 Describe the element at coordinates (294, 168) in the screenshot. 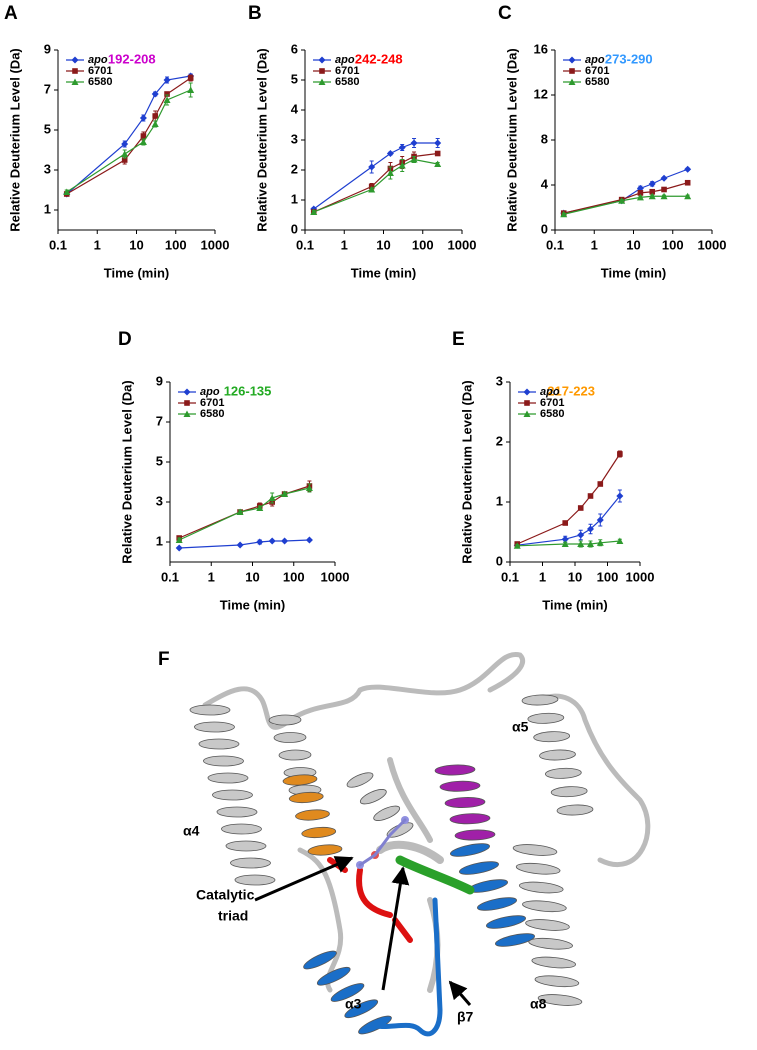

I see `y-tick-label: 2` at that location.